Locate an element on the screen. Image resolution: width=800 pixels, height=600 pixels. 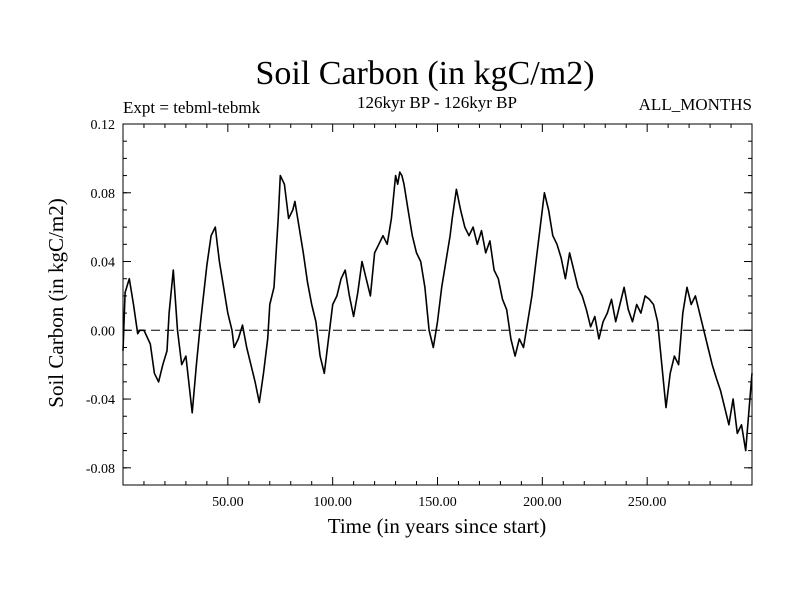
x-tick-label: 150.00 is located at coordinates (437, 502).